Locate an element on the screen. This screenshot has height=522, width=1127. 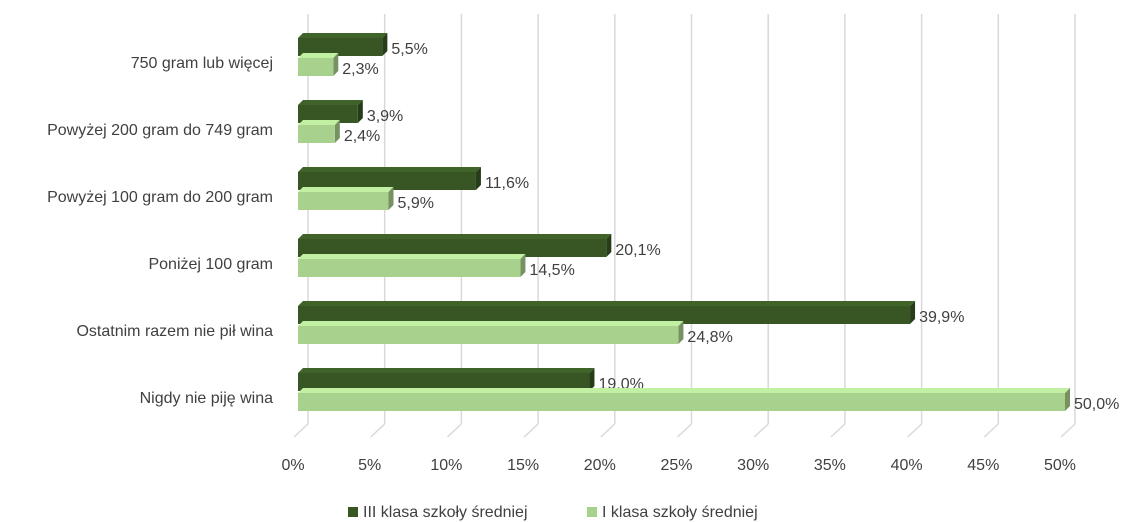
x-tick-label: 40% is located at coordinates (907, 465).